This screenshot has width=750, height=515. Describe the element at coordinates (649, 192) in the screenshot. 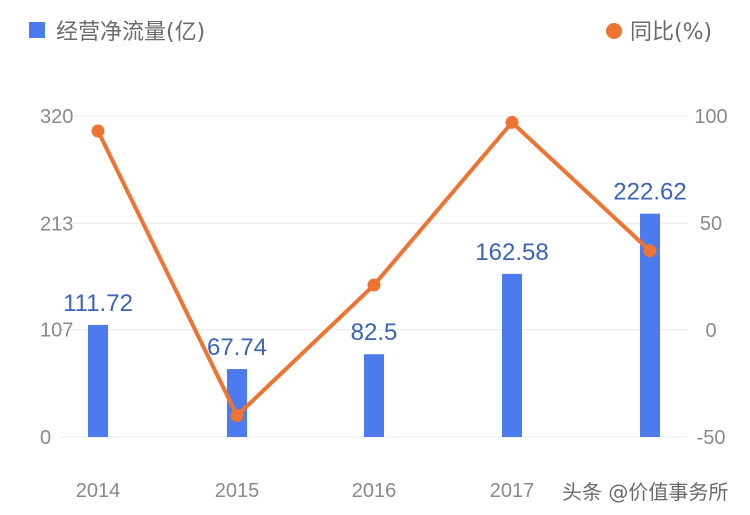

I see `bar-data-label: 222.62` at that location.